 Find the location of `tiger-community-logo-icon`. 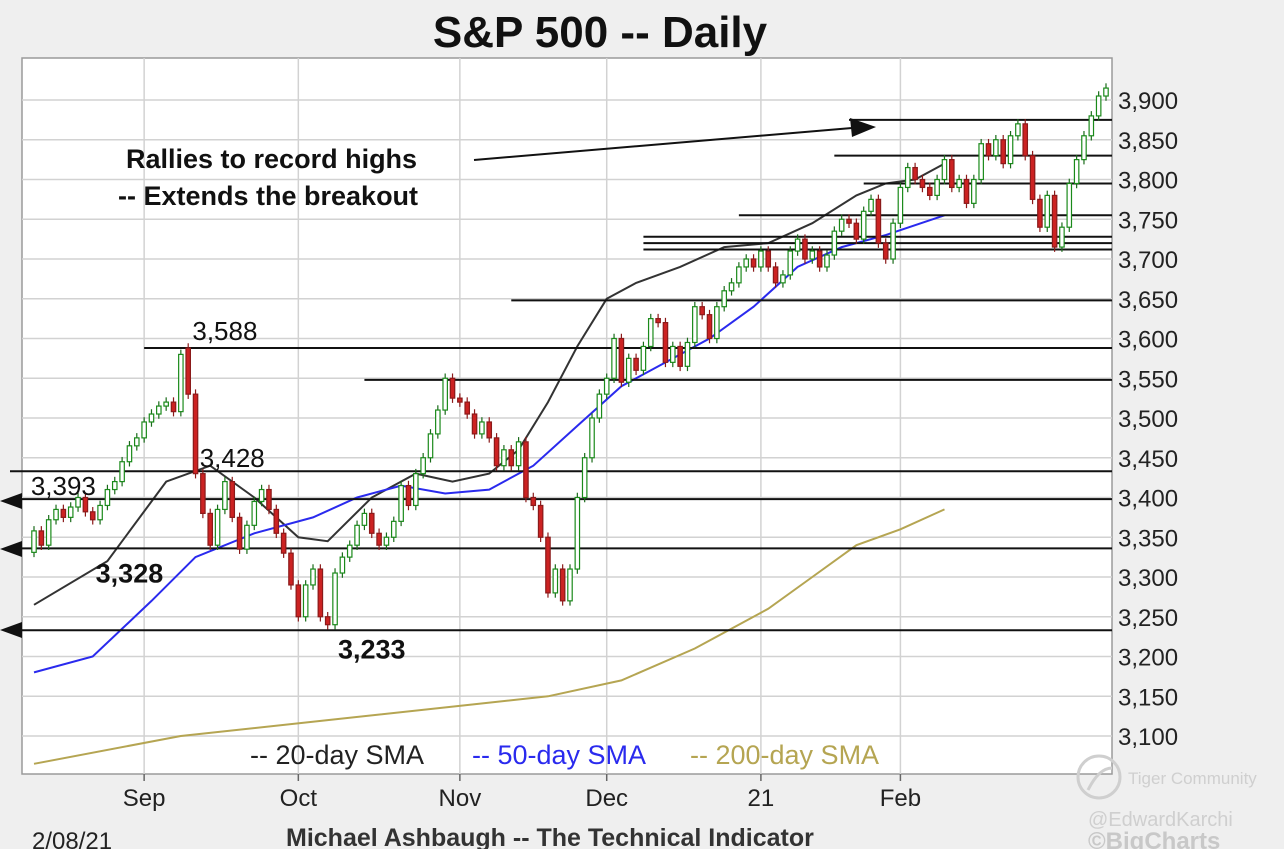

tiger-community-logo-icon is located at coordinates (1099, 777).